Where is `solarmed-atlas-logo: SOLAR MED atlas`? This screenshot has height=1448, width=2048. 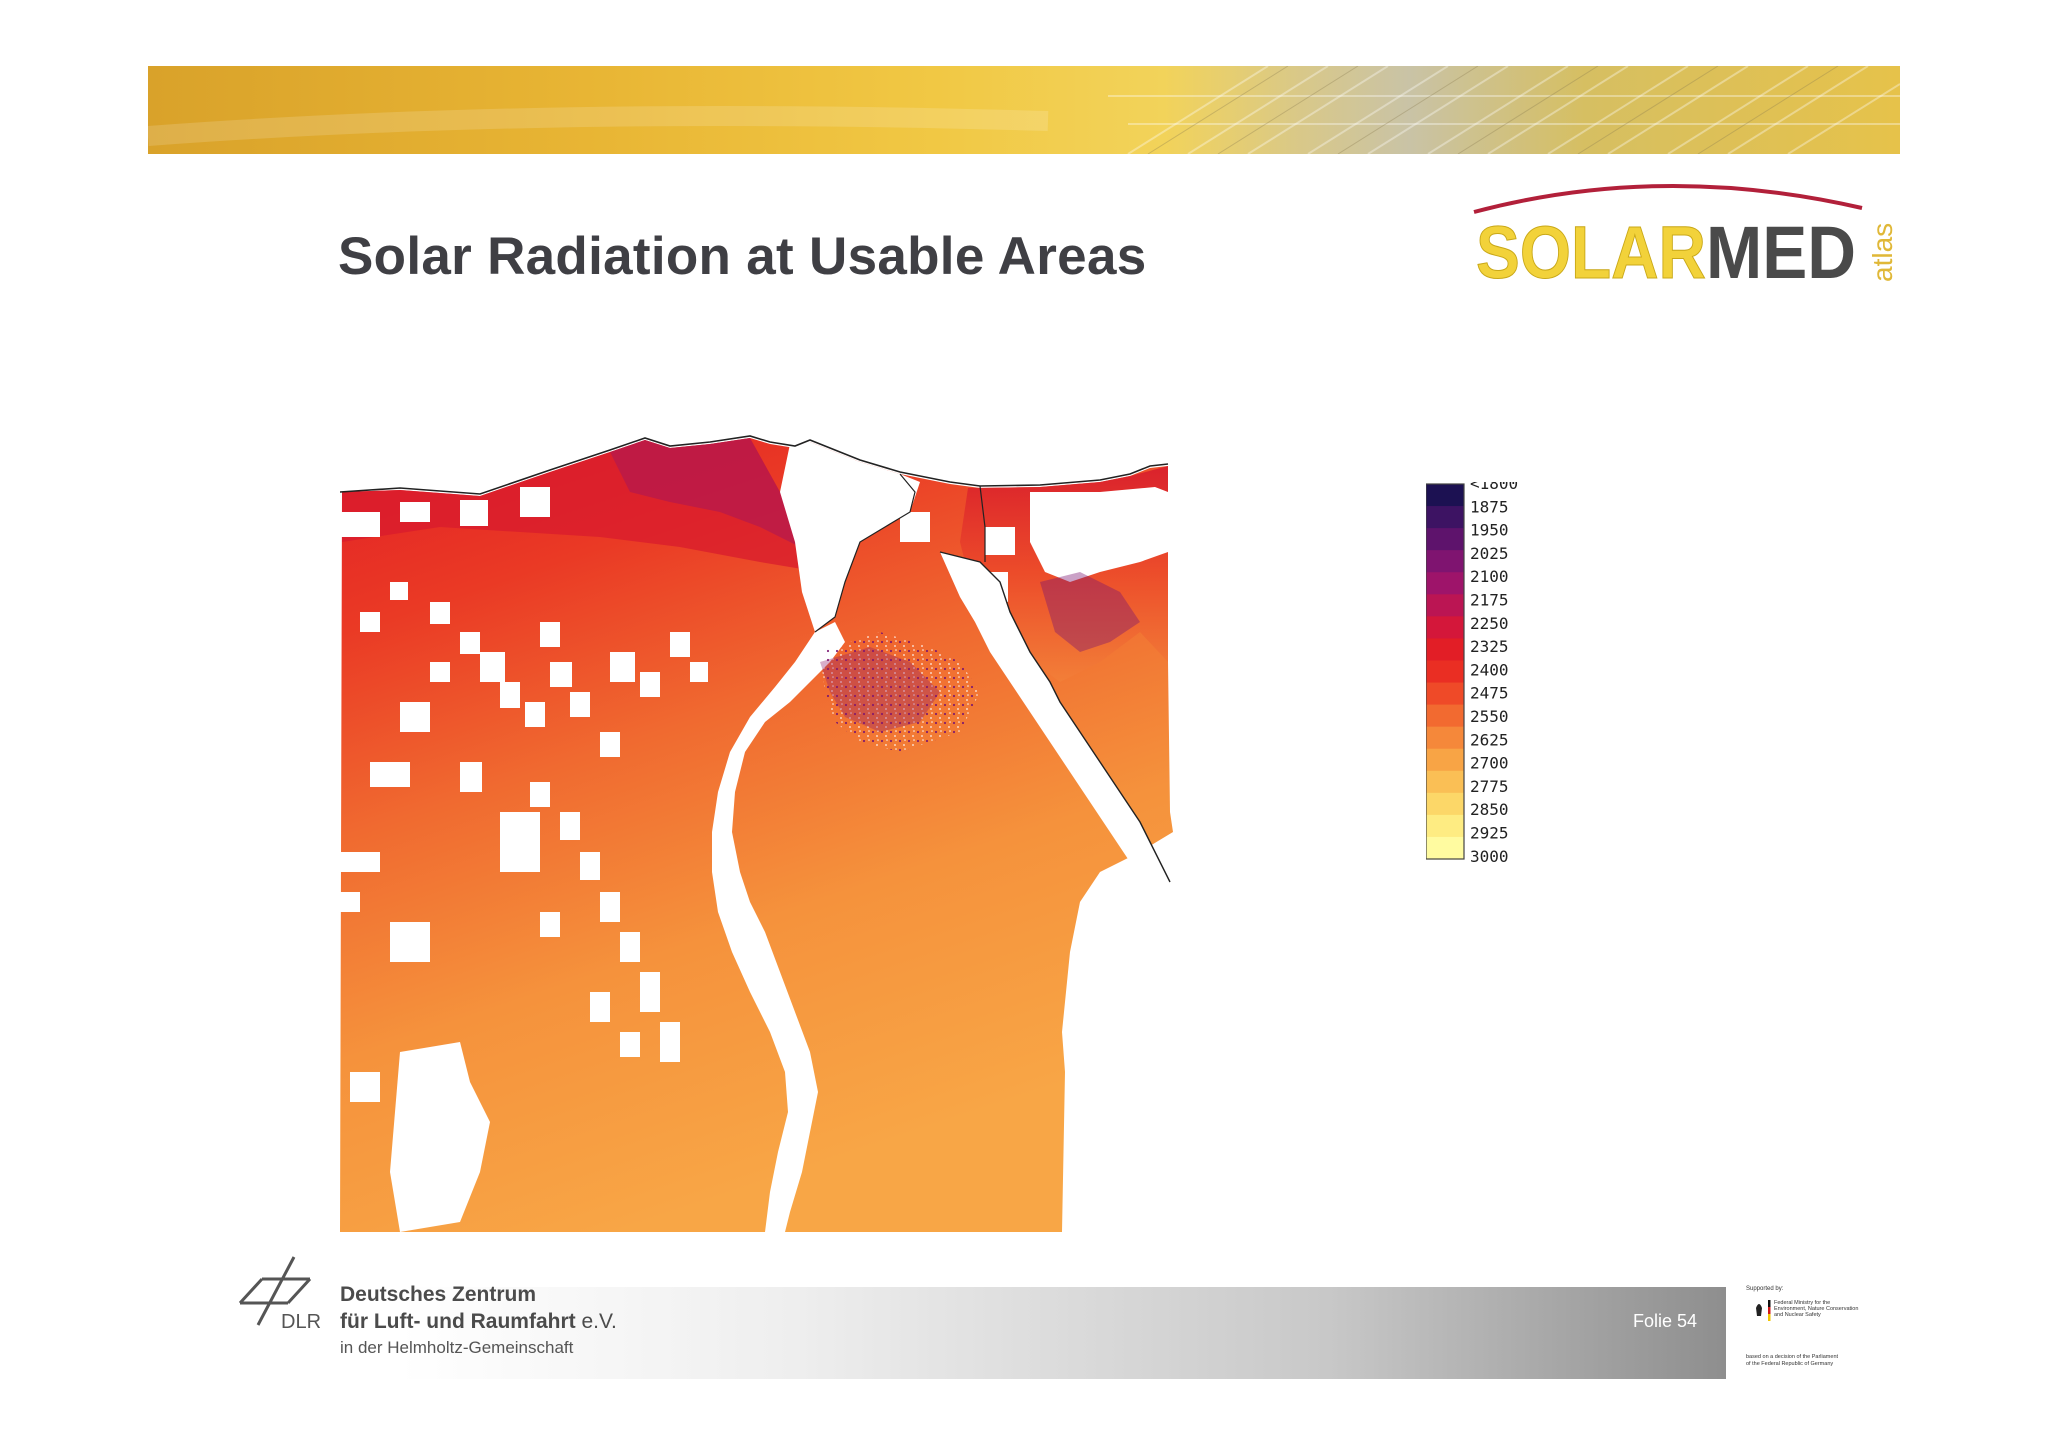 solarmed-atlas-logo: SOLAR MED atlas is located at coordinates (1685, 238).